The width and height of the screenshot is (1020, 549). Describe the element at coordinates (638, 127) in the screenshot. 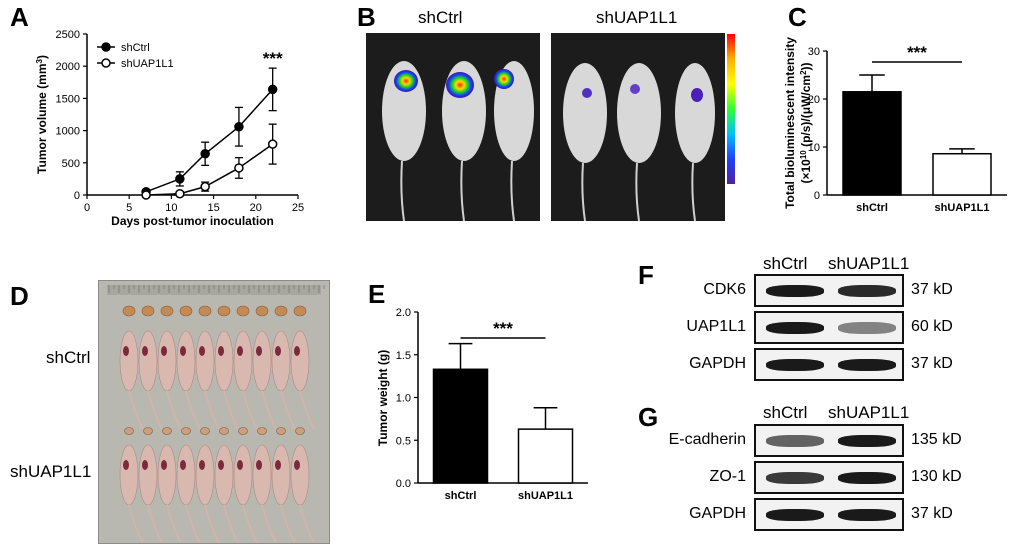

I see `bioluminescence-image-shuap1l1` at that location.